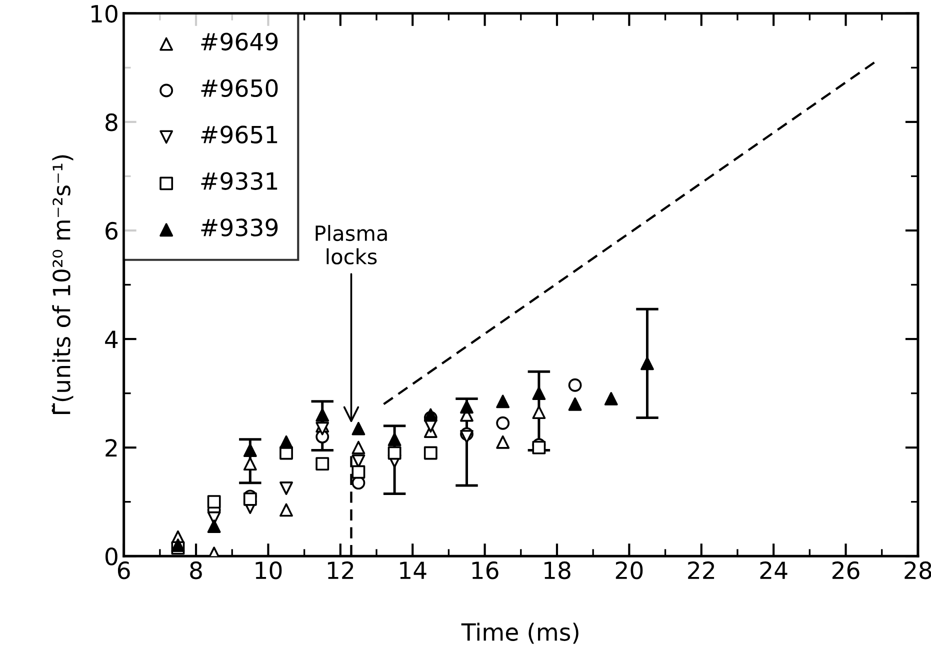 The image size is (931, 670). I want to click on x-axis-title: Time (ms), so click(519, 633).